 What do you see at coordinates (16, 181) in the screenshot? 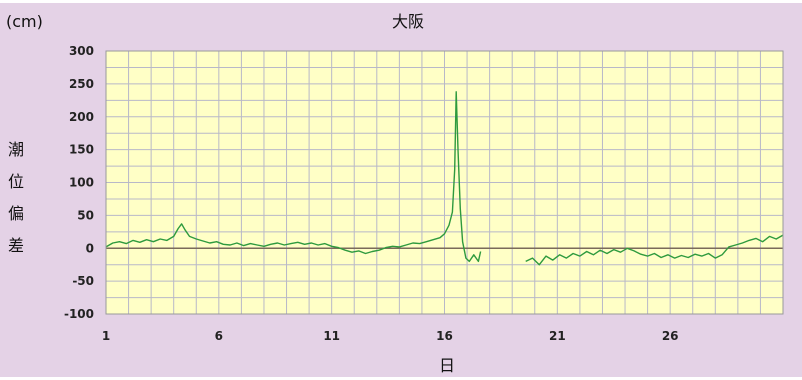
I see `y-axis-title-char: 位` at bounding box center [16, 181].